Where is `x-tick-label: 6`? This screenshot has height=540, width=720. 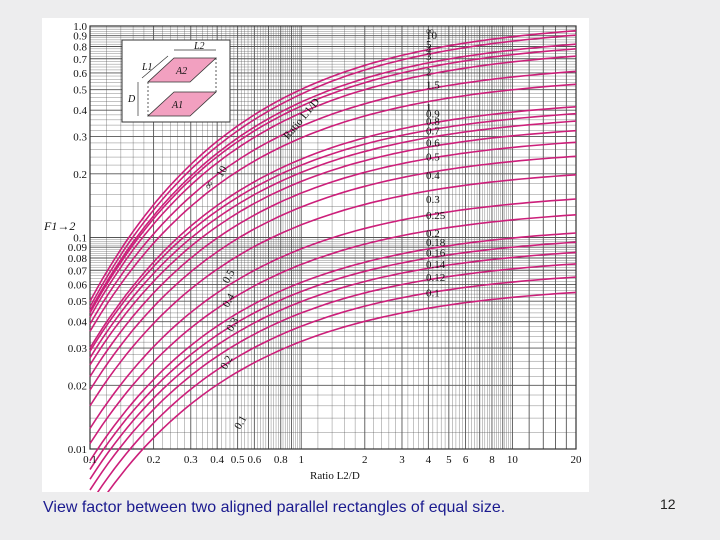
x-tick-label: 6 is located at coordinates (466, 460).